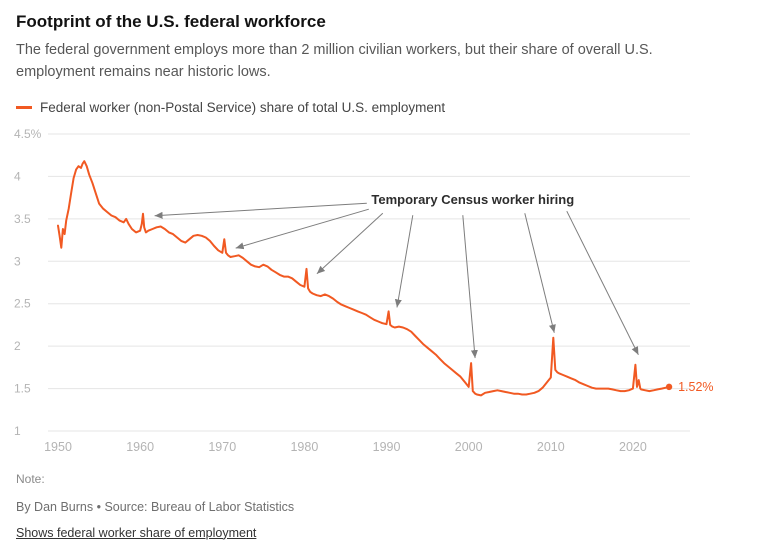 This screenshot has width=766, height=552. What do you see at coordinates (469, 447) in the screenshot?
I see `x-tick-label: 2000` at bounding box center [469, 447].